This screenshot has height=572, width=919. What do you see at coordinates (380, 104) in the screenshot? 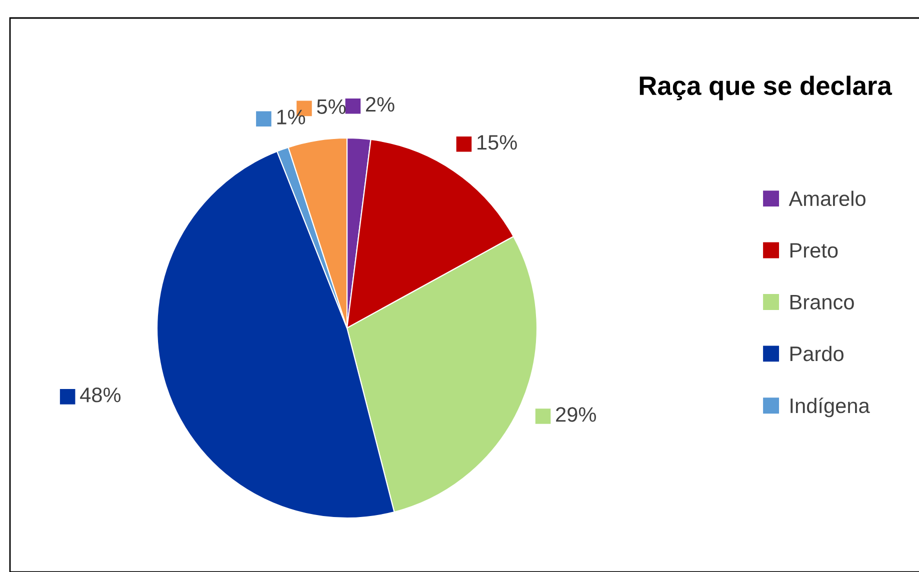
I see `data-label: 2%` at bounding box center [380, 104].